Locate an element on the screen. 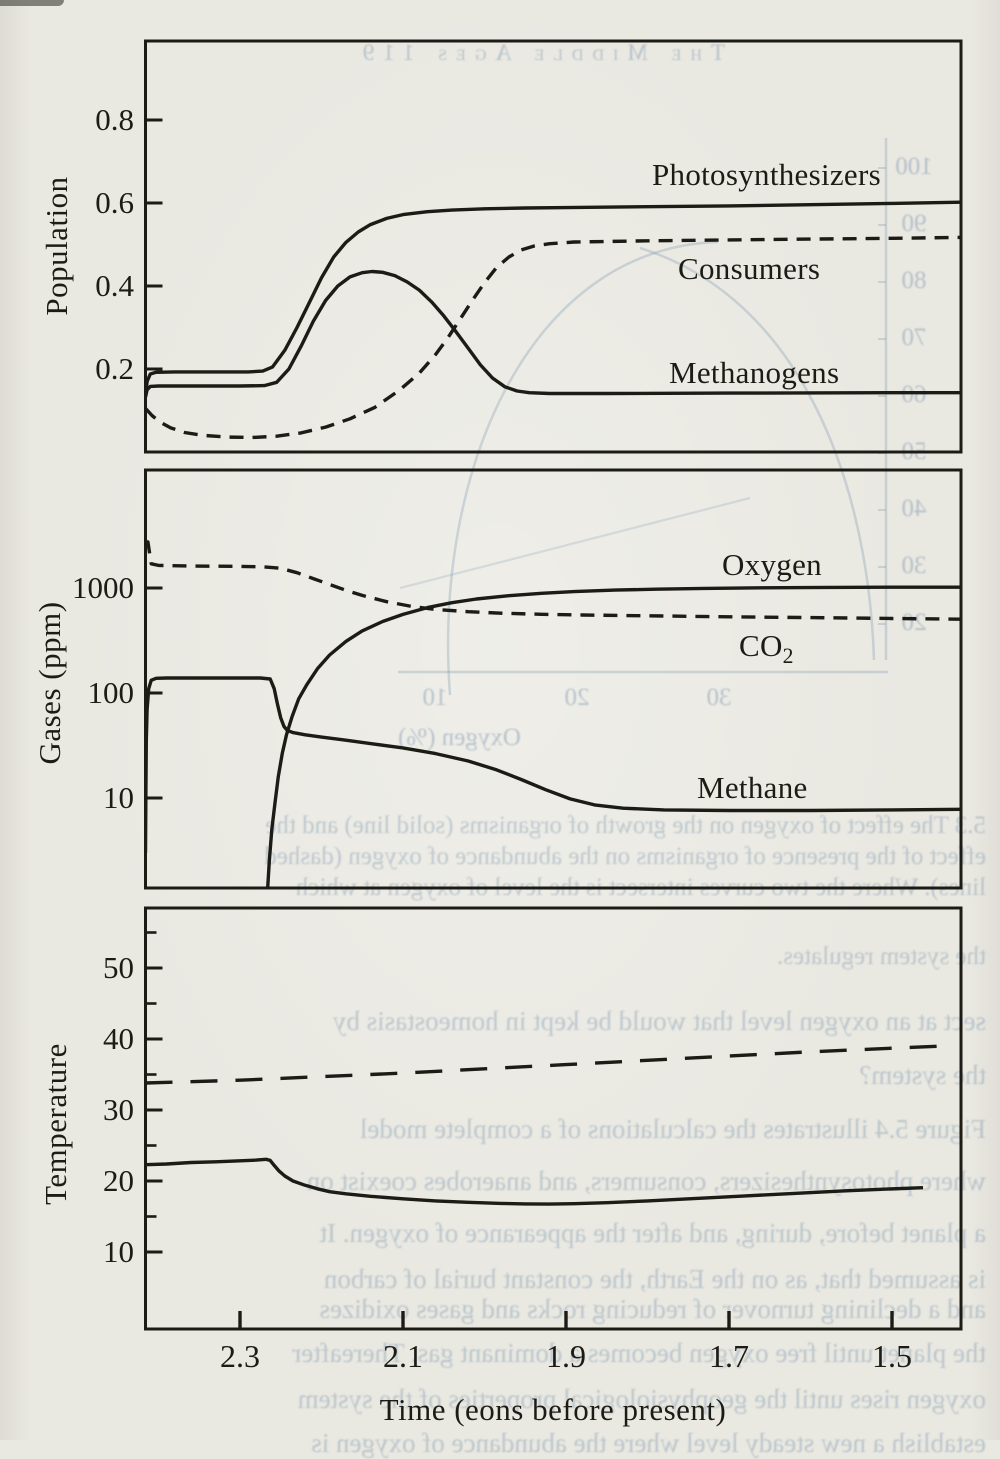 Image resolution: width=1000 pixels, height=1459 pixels. series-Consumers is located at coordinates (553, 337).